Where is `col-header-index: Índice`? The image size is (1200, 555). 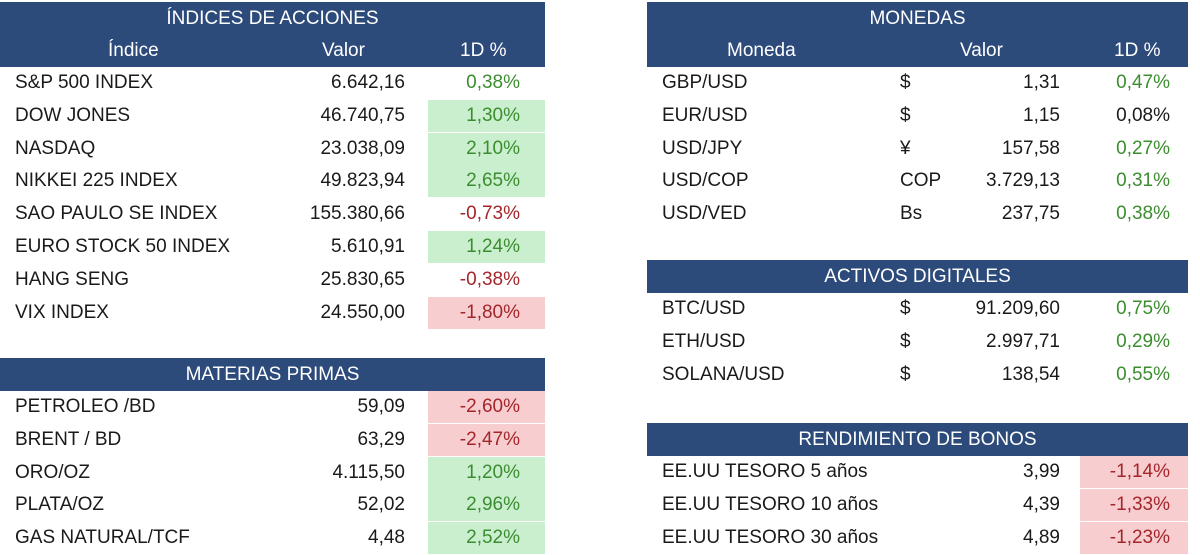 col-header-index: Índice is located at coordinates (133, 50).